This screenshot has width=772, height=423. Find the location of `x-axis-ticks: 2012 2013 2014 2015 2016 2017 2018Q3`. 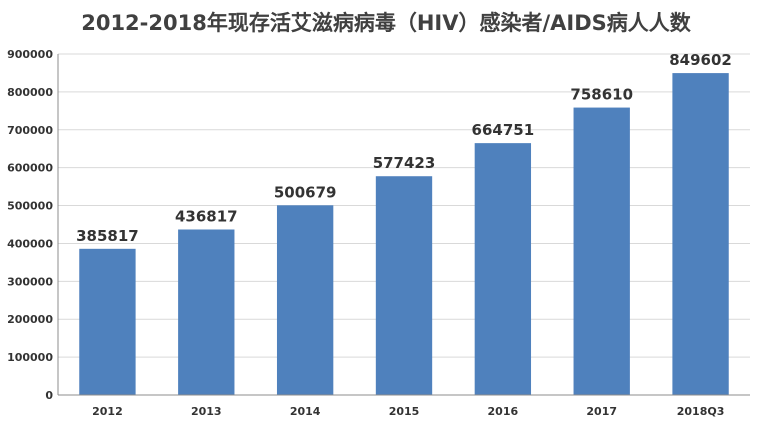

x-axis-ticks: 2012 2013 2014 2015 2016 2017 2018Q3 is located at coordinates (408, 411).